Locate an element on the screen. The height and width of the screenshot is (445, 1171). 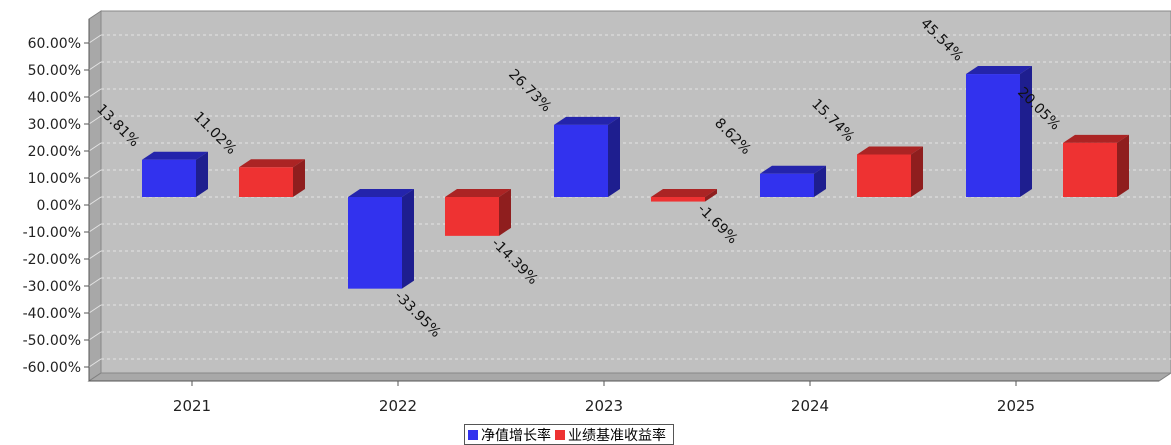
y-tick-label: 0.00% is located at coordinates (59, 206).